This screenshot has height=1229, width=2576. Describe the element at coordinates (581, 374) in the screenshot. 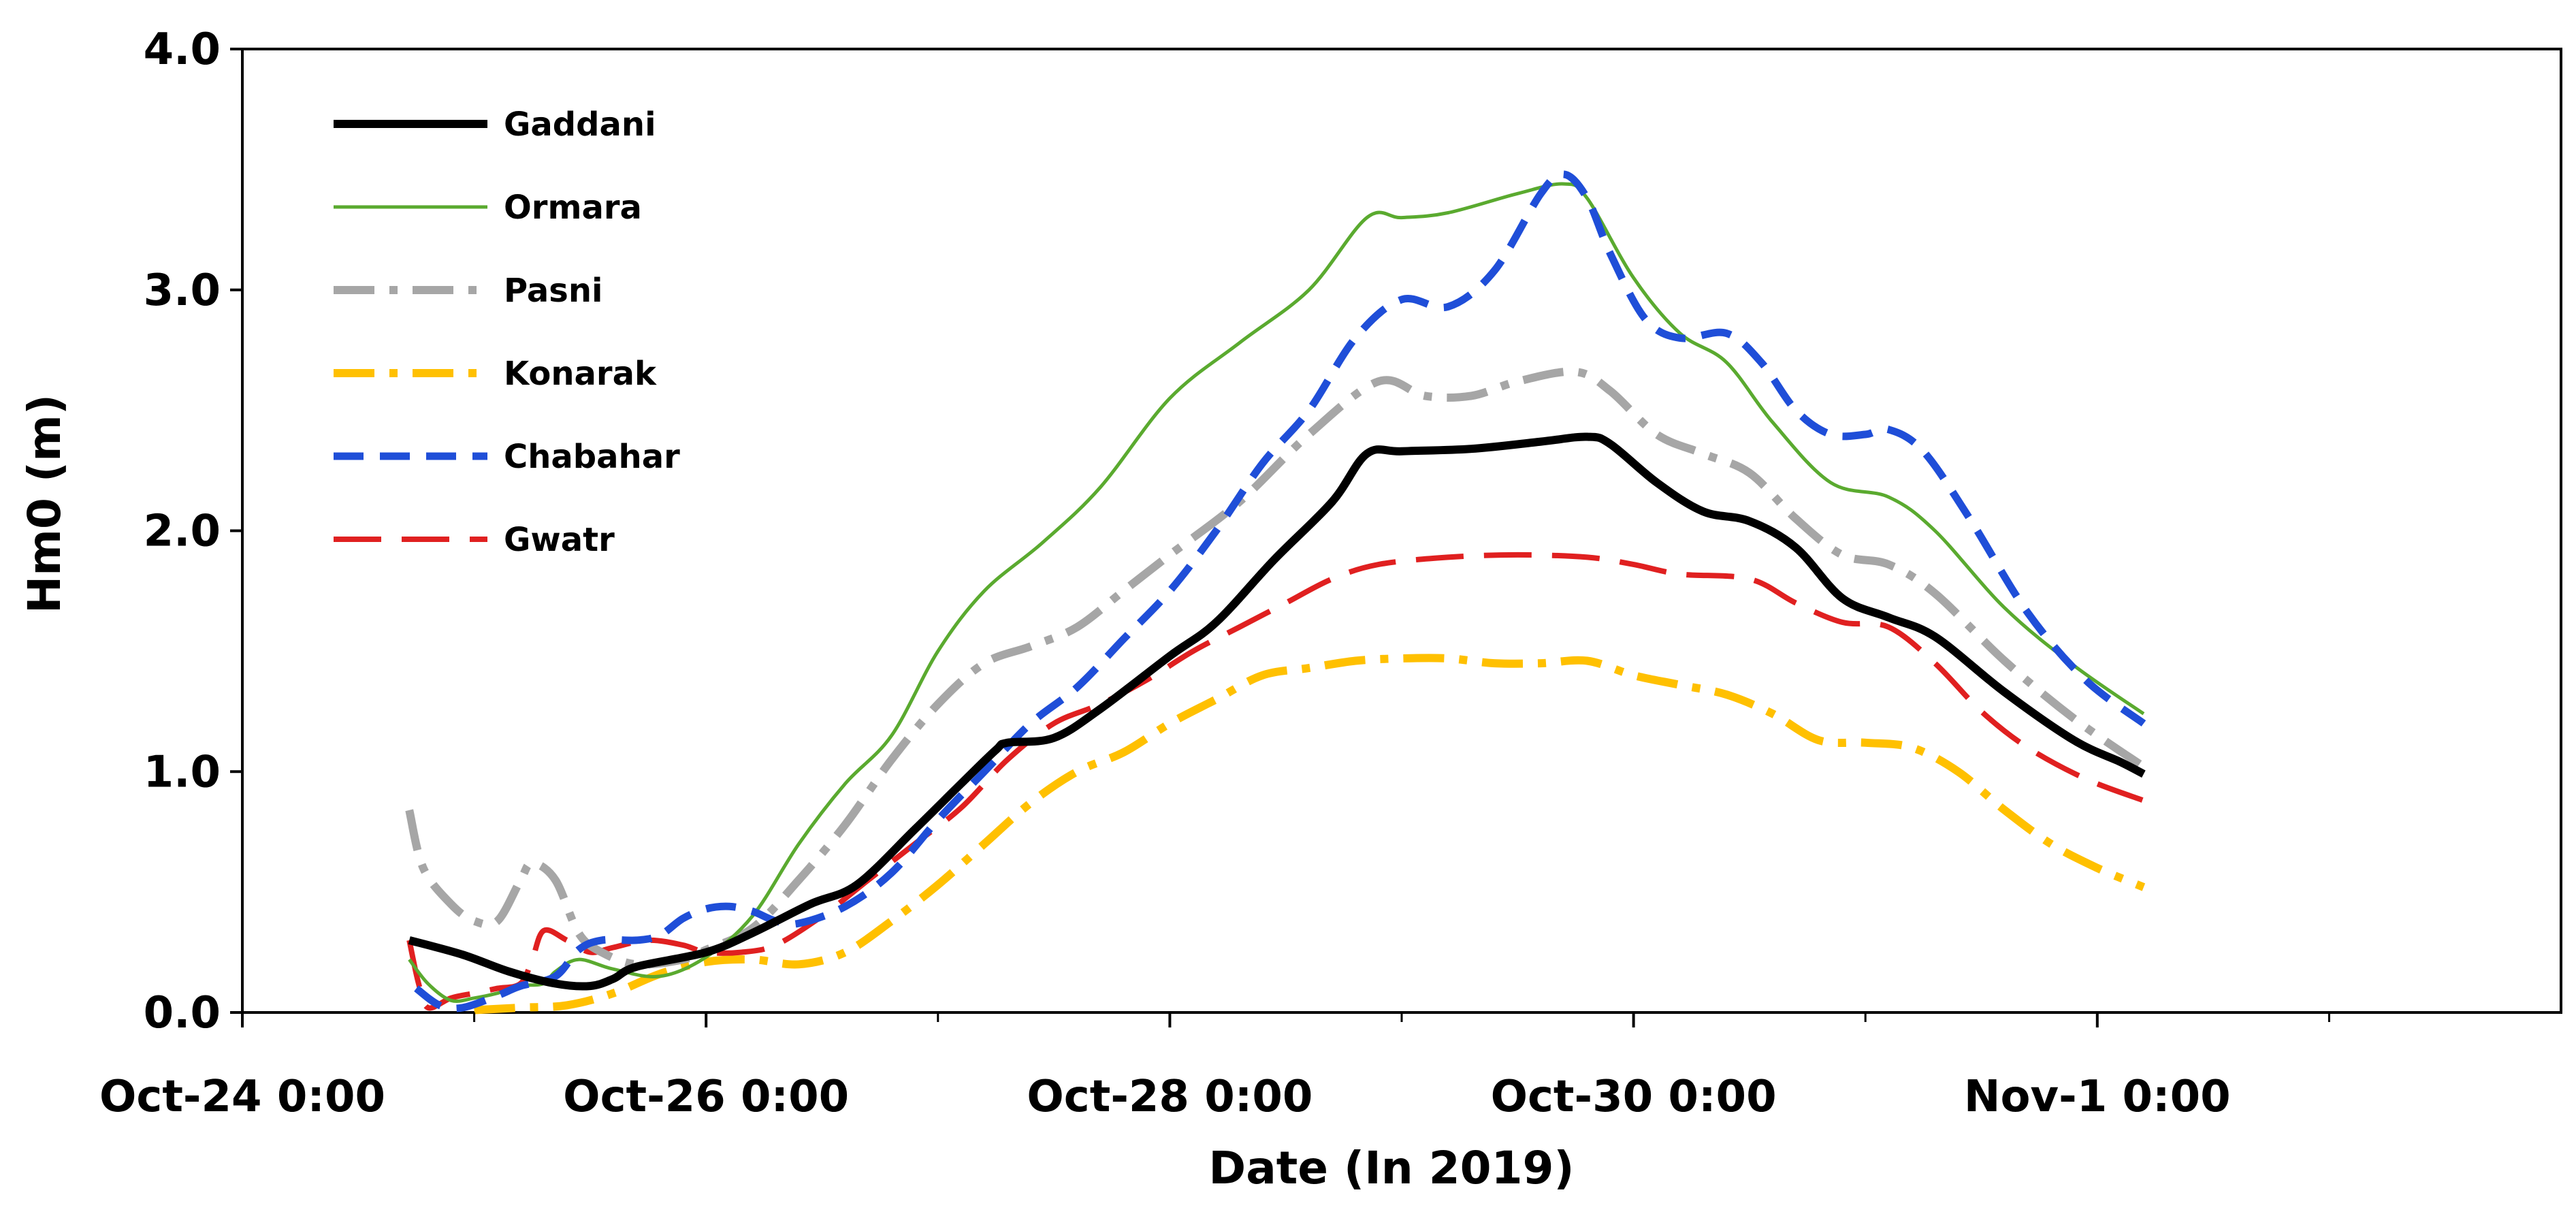

I see `legend-label-konarak: Konarak` at that location.